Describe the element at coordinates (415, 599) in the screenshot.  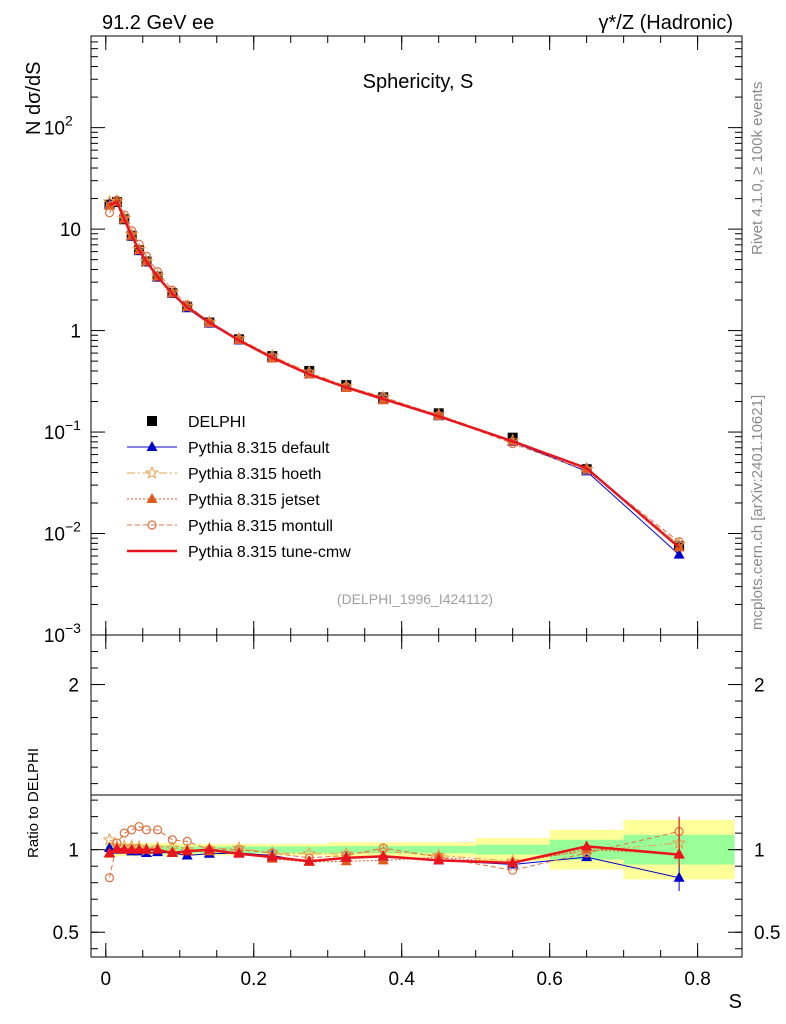
I see `reference-label: (DELPHI_1996_I424112)` at that location.